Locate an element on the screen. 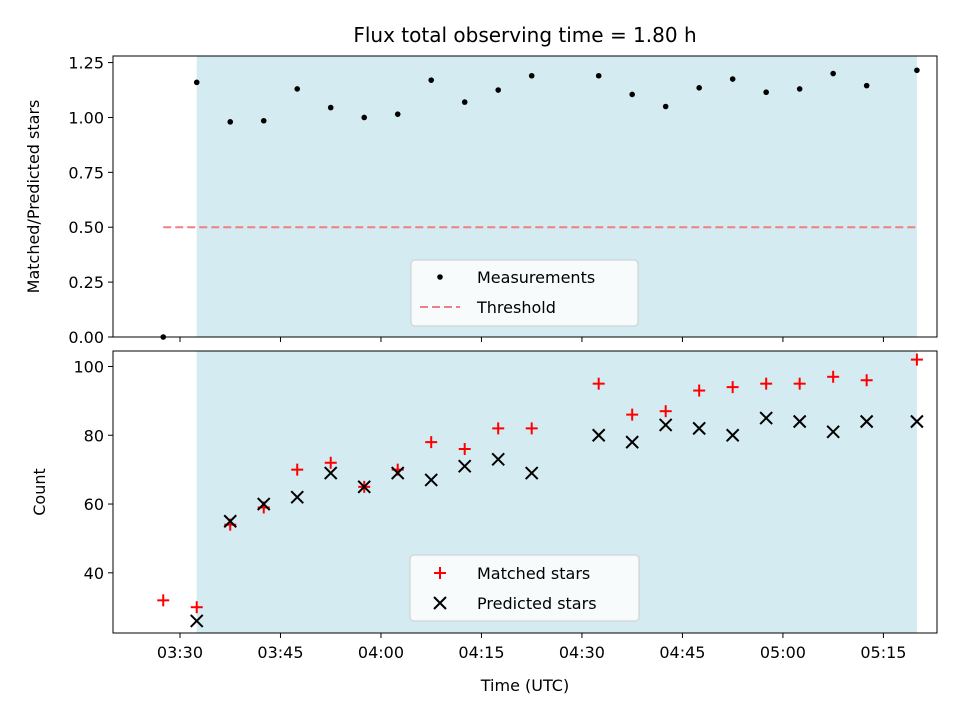  top-legend: Measurements Threshold is located at coordinates (524, 293).